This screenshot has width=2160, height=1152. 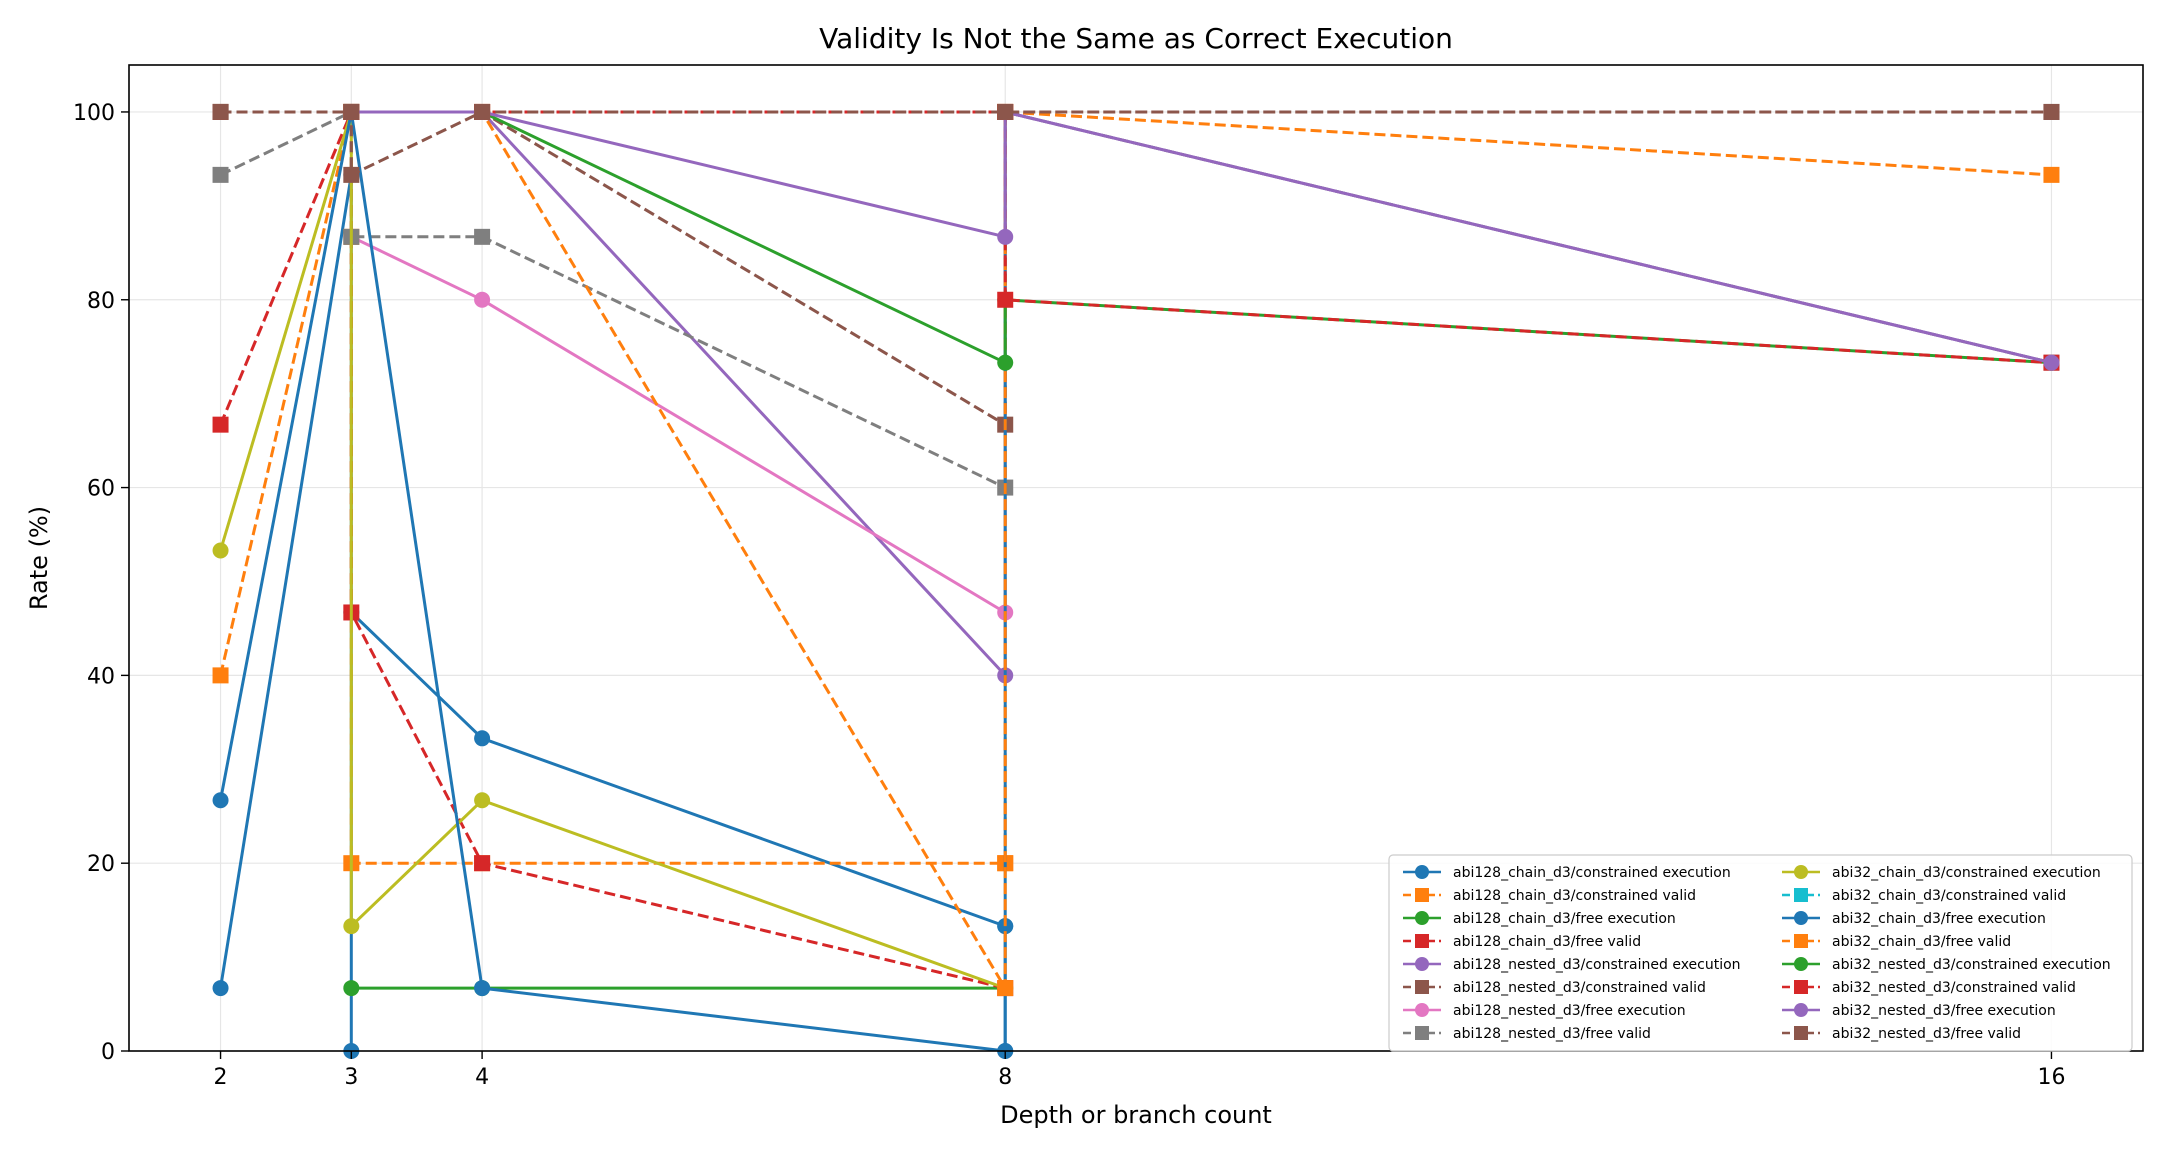 What do you see at coordinates (101, 676) in the screenshot?
I see `y-tick-label: 40` at bounding box center [101, 676].